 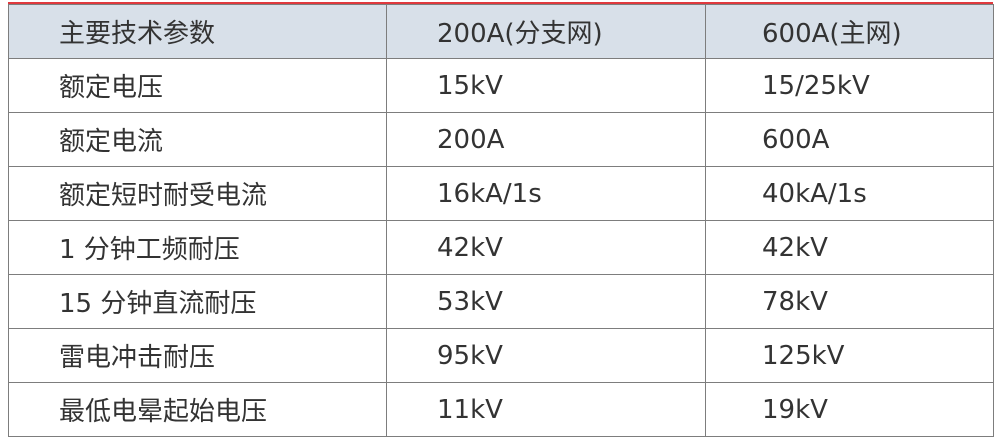 I want to click on table-cell: 15kV, so click(x=546, y=85).